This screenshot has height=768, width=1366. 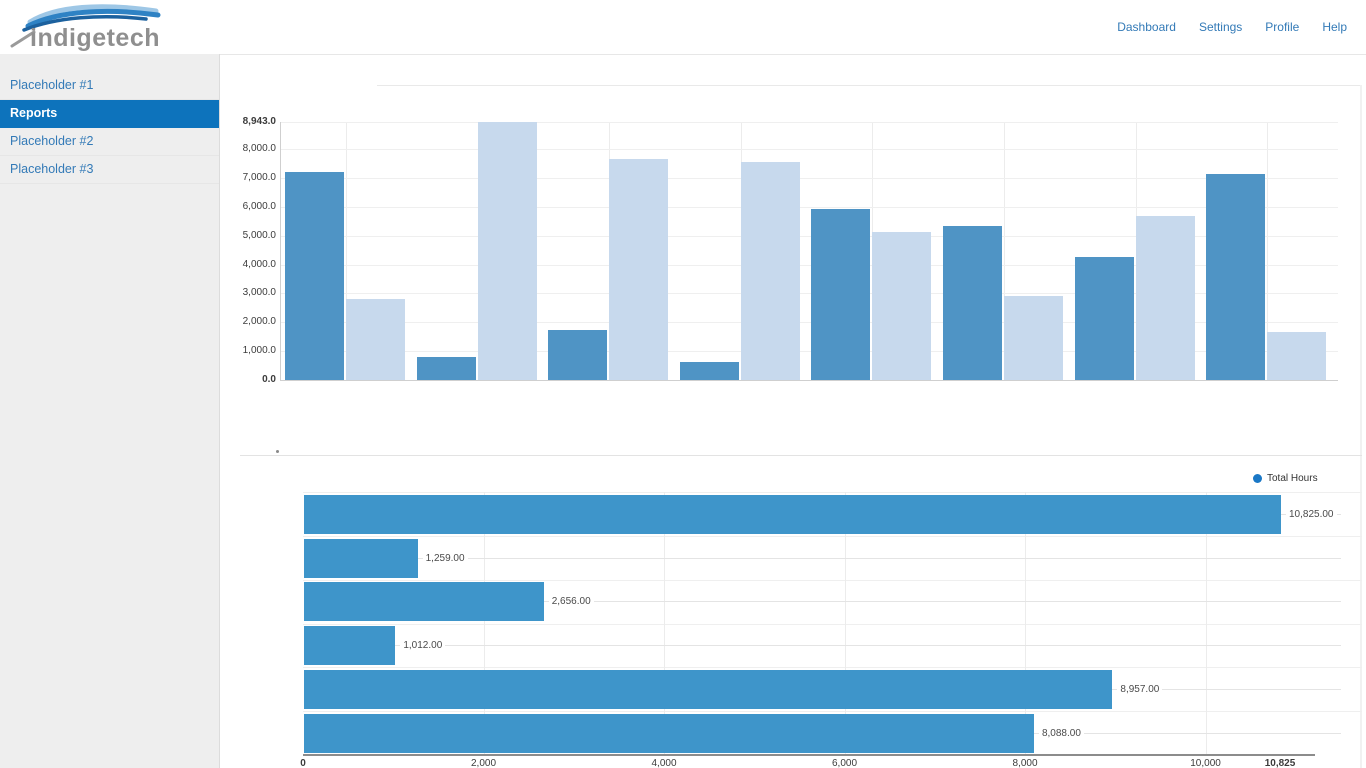 I want to click on bar-value-label: 8,957.00, so click(x=1140, y=689).